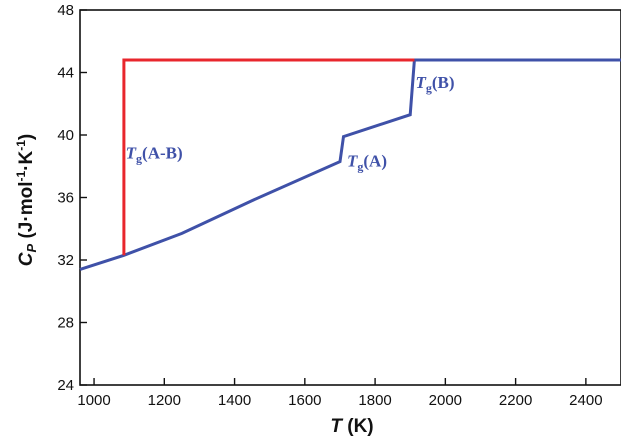  I want to click on tg-annotation: Tg(A), so click(367, 162).